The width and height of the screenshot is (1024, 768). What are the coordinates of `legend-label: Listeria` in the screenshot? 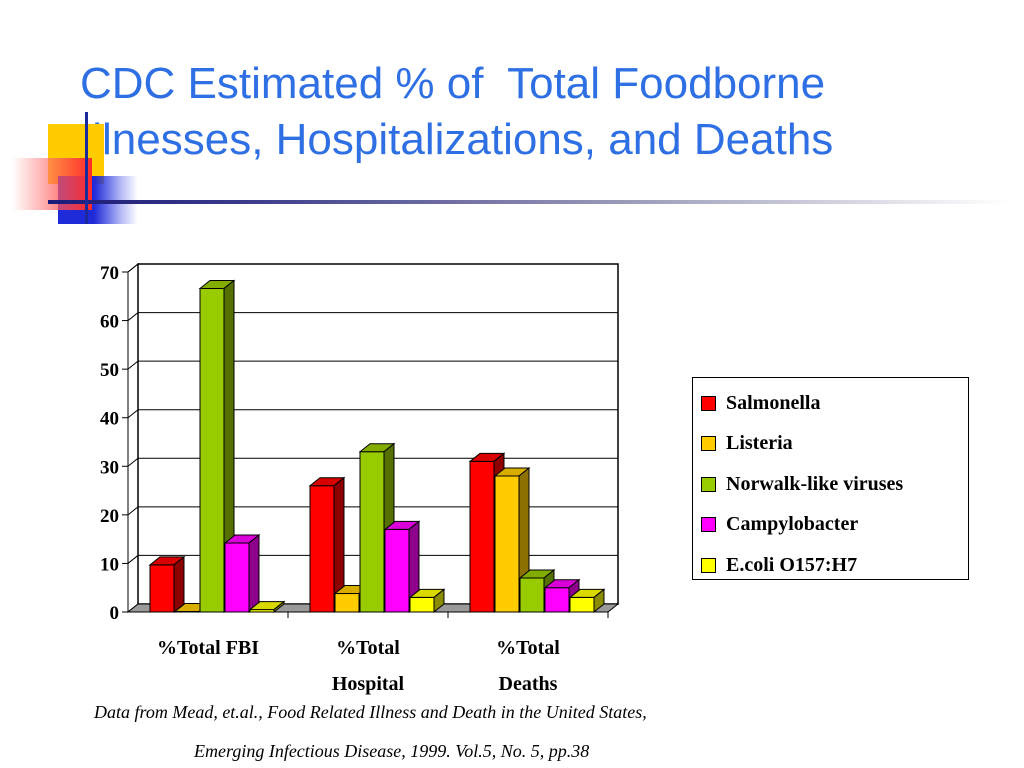 It's located at (759, 443).